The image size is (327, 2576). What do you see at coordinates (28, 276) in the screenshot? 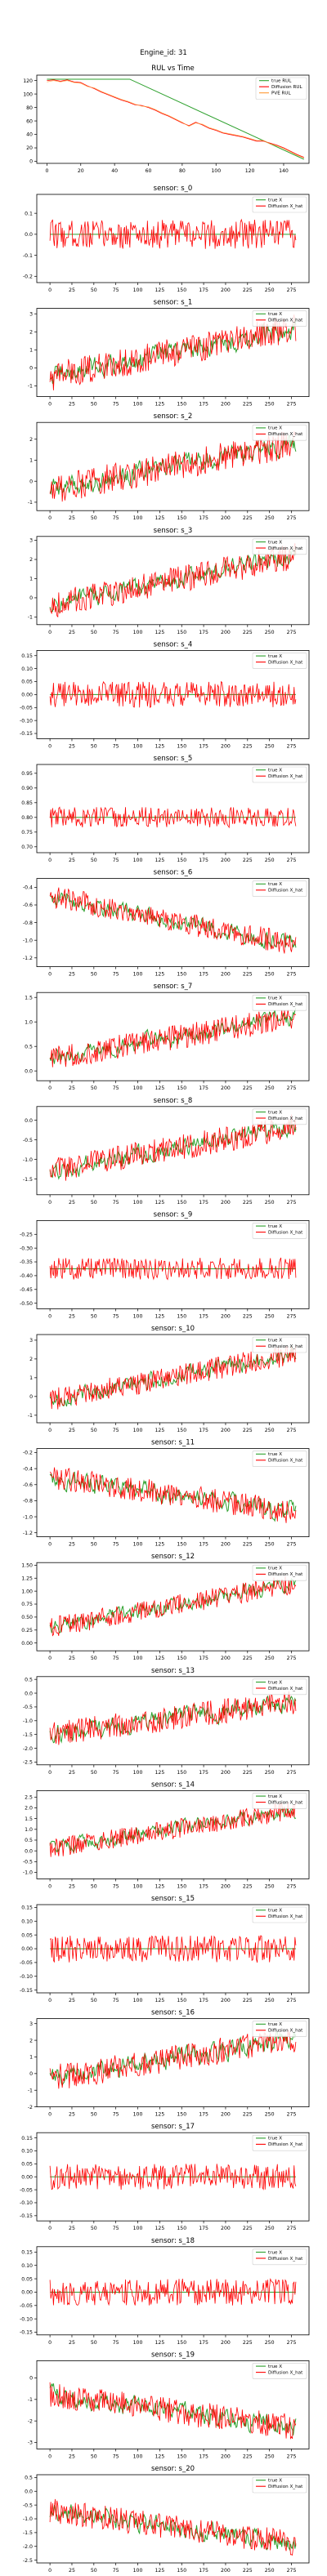
I see `y-tick-label: -0.2` at bounding box center [28, 276].